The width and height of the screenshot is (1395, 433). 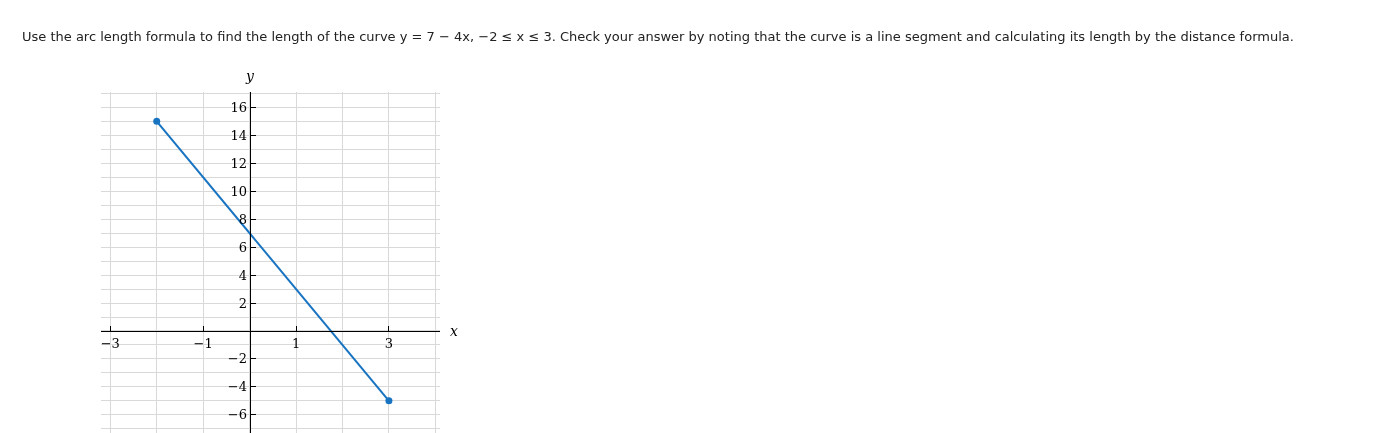 I want to click on y-tick-label: 4, so click(x=242, y=275).